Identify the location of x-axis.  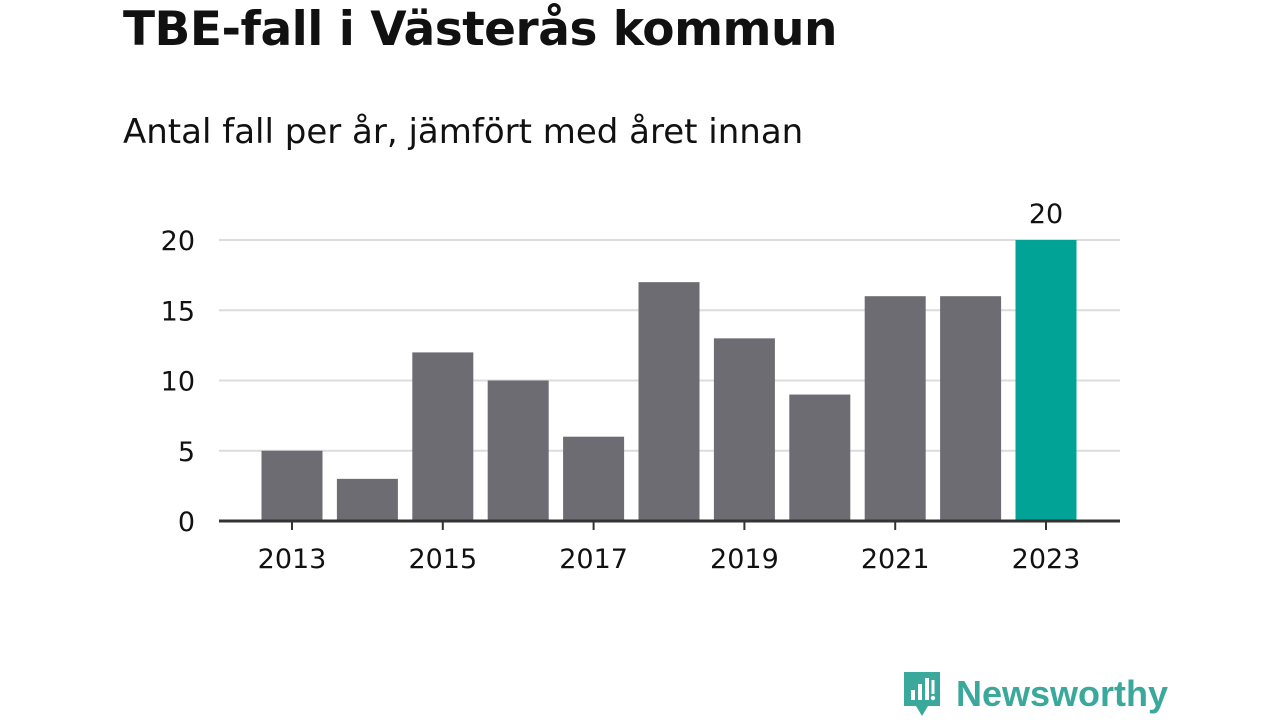
(669, 524).